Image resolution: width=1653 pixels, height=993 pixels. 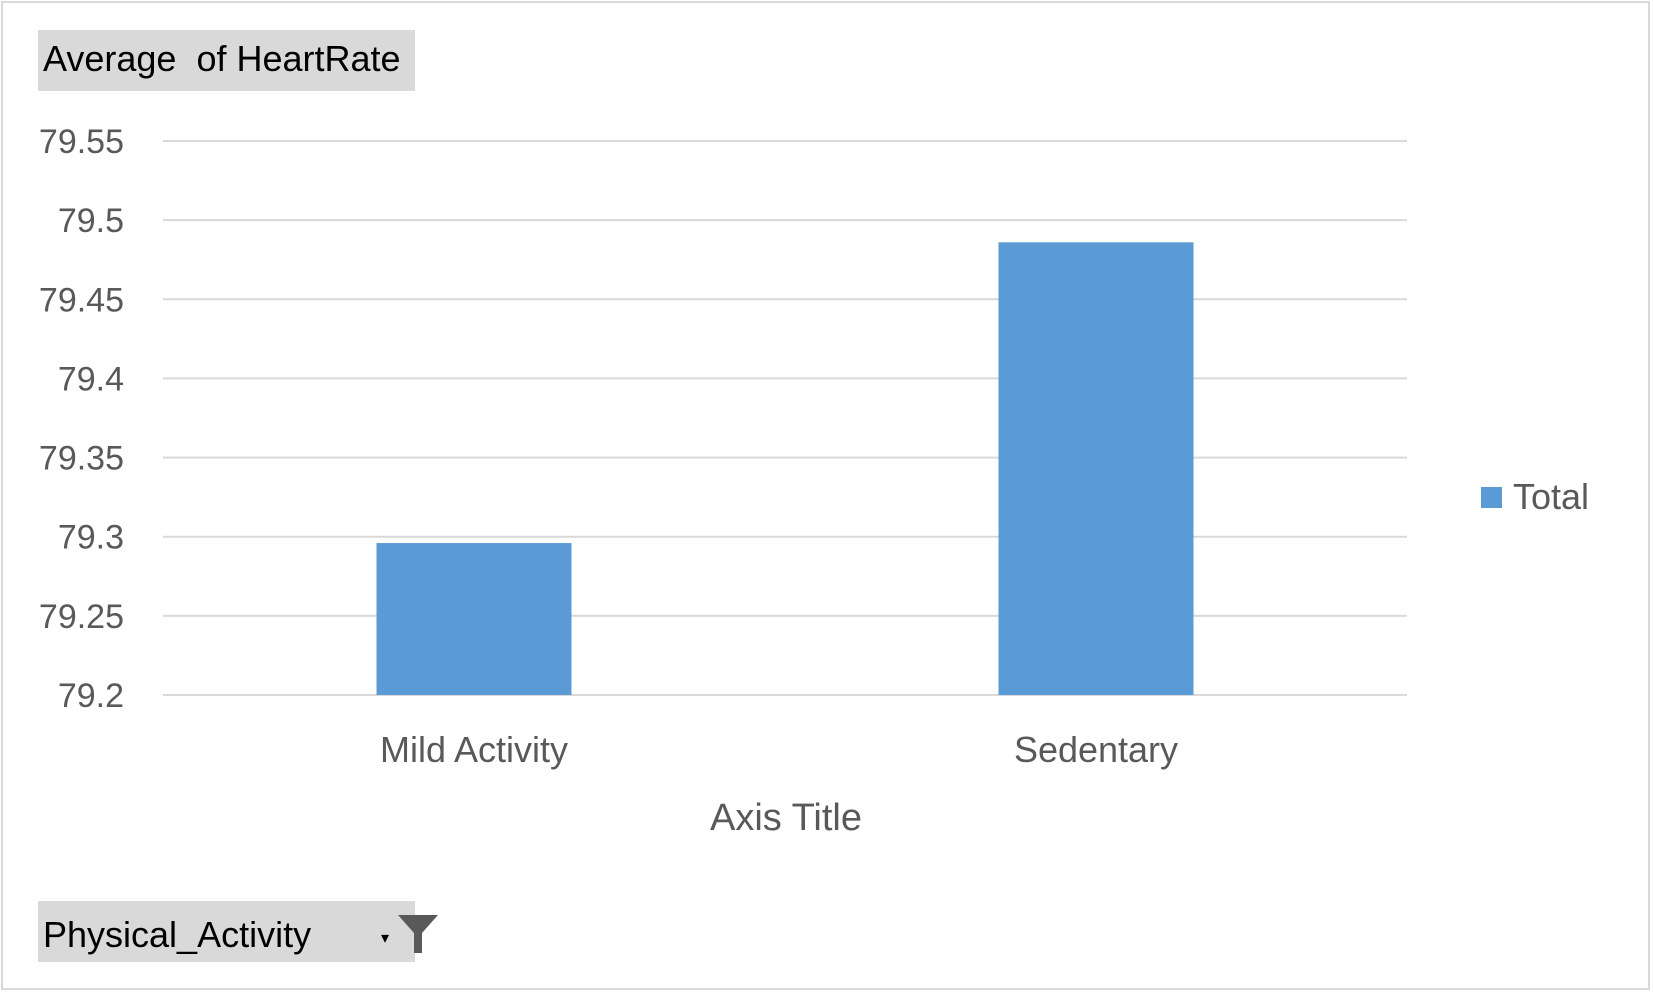 I want to click on bar-mild-activity, so click(x=474, y=619).